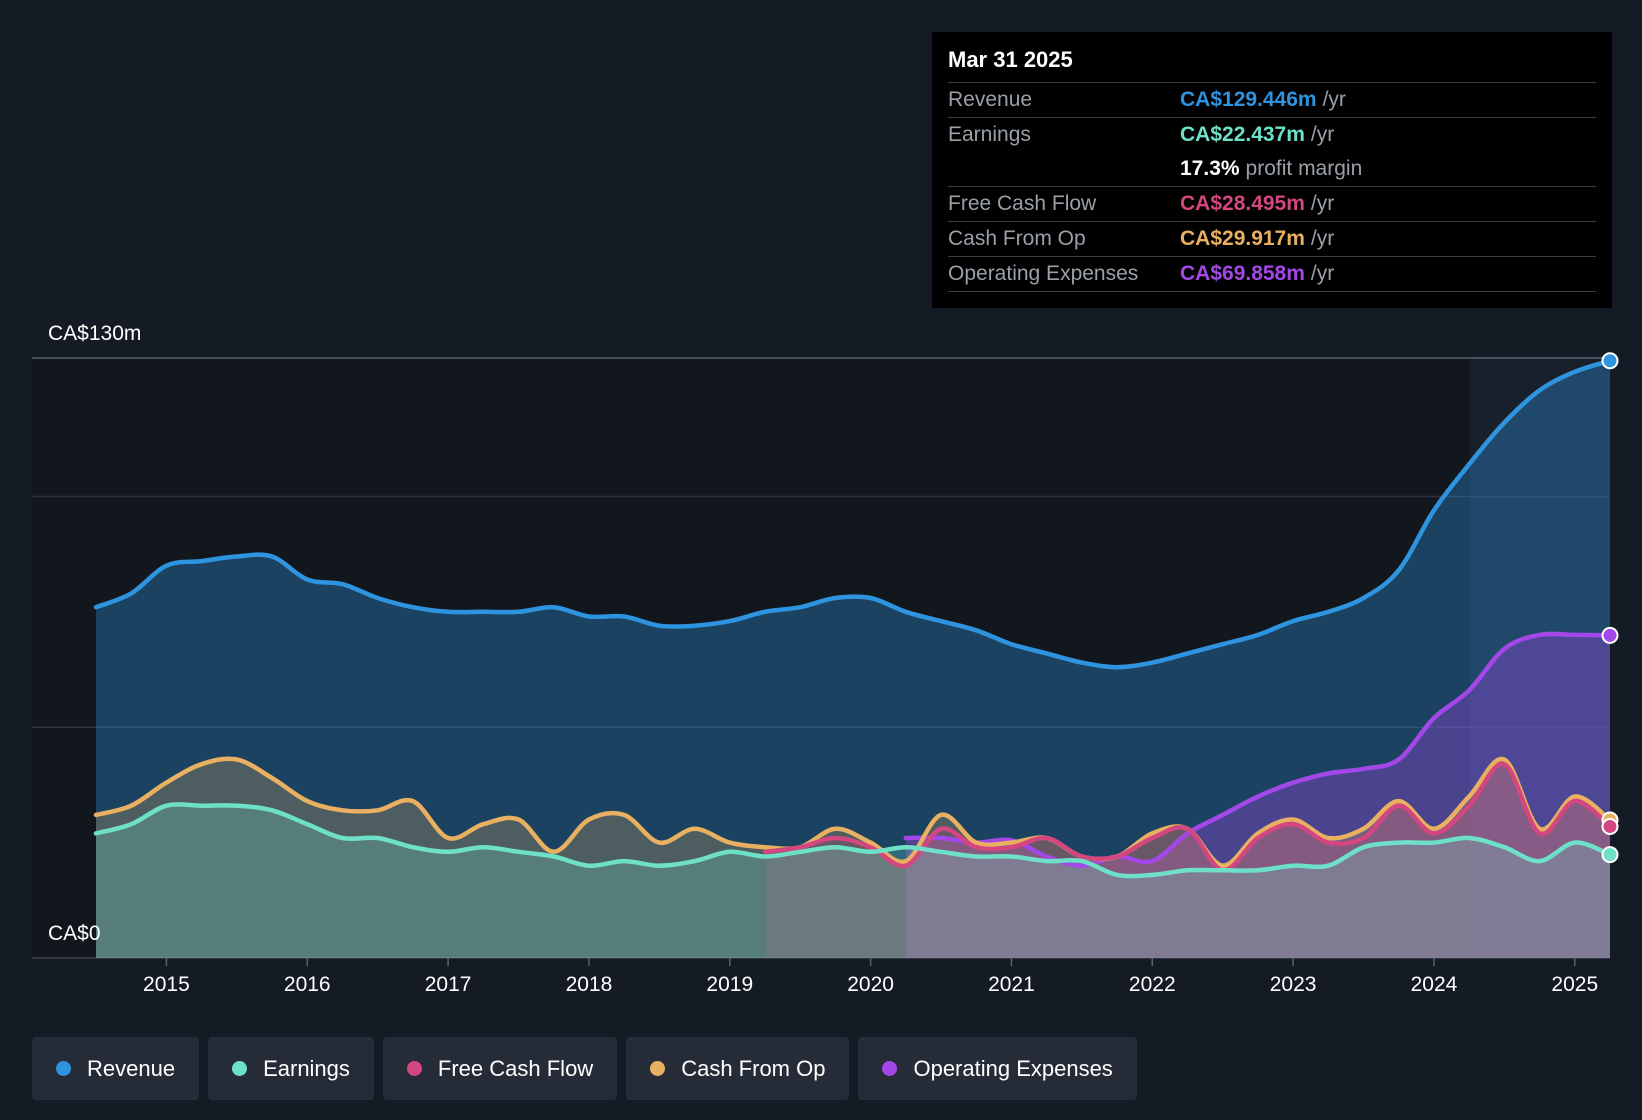 This screenshot has height=1120, width=1642. I want to click on x-tick-label: 2019, so click(729, 984).